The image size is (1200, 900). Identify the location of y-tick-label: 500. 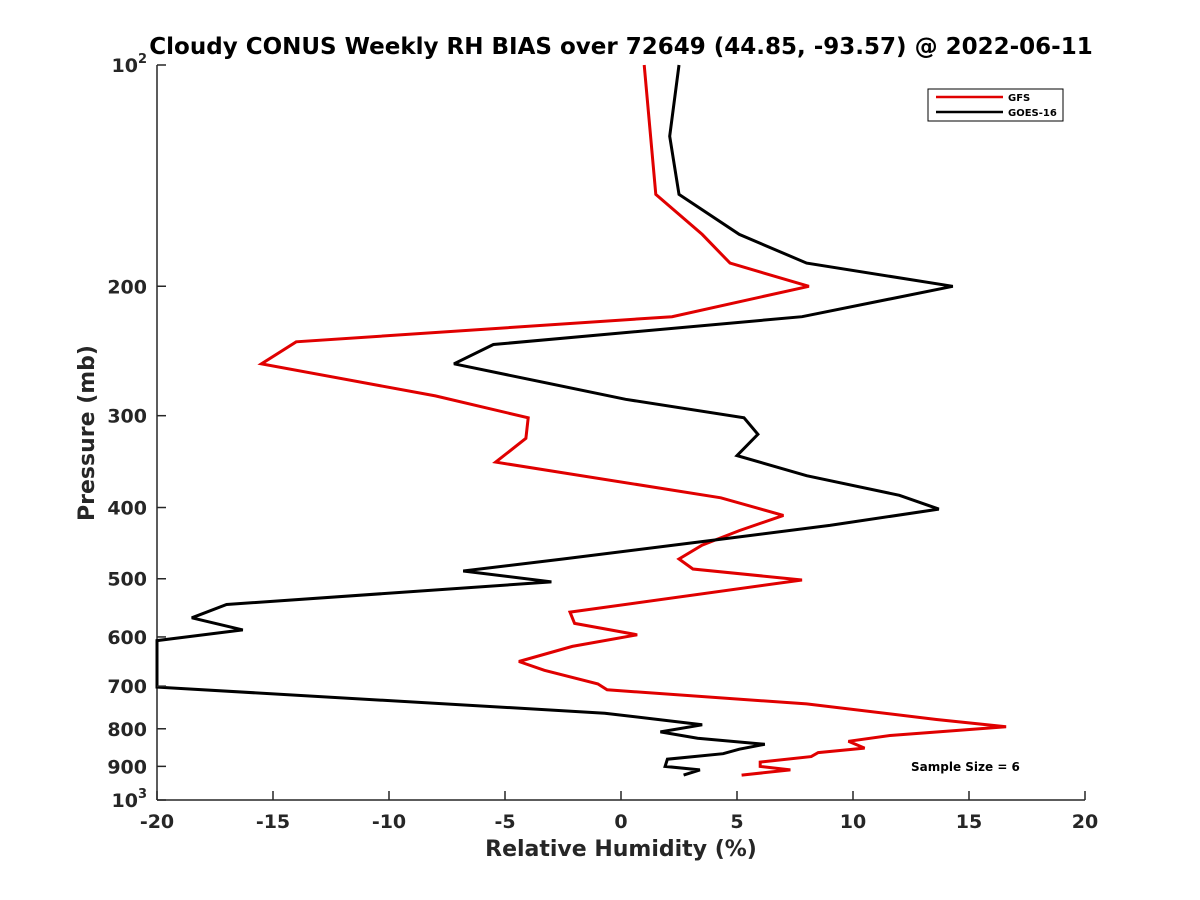
(127, 580).